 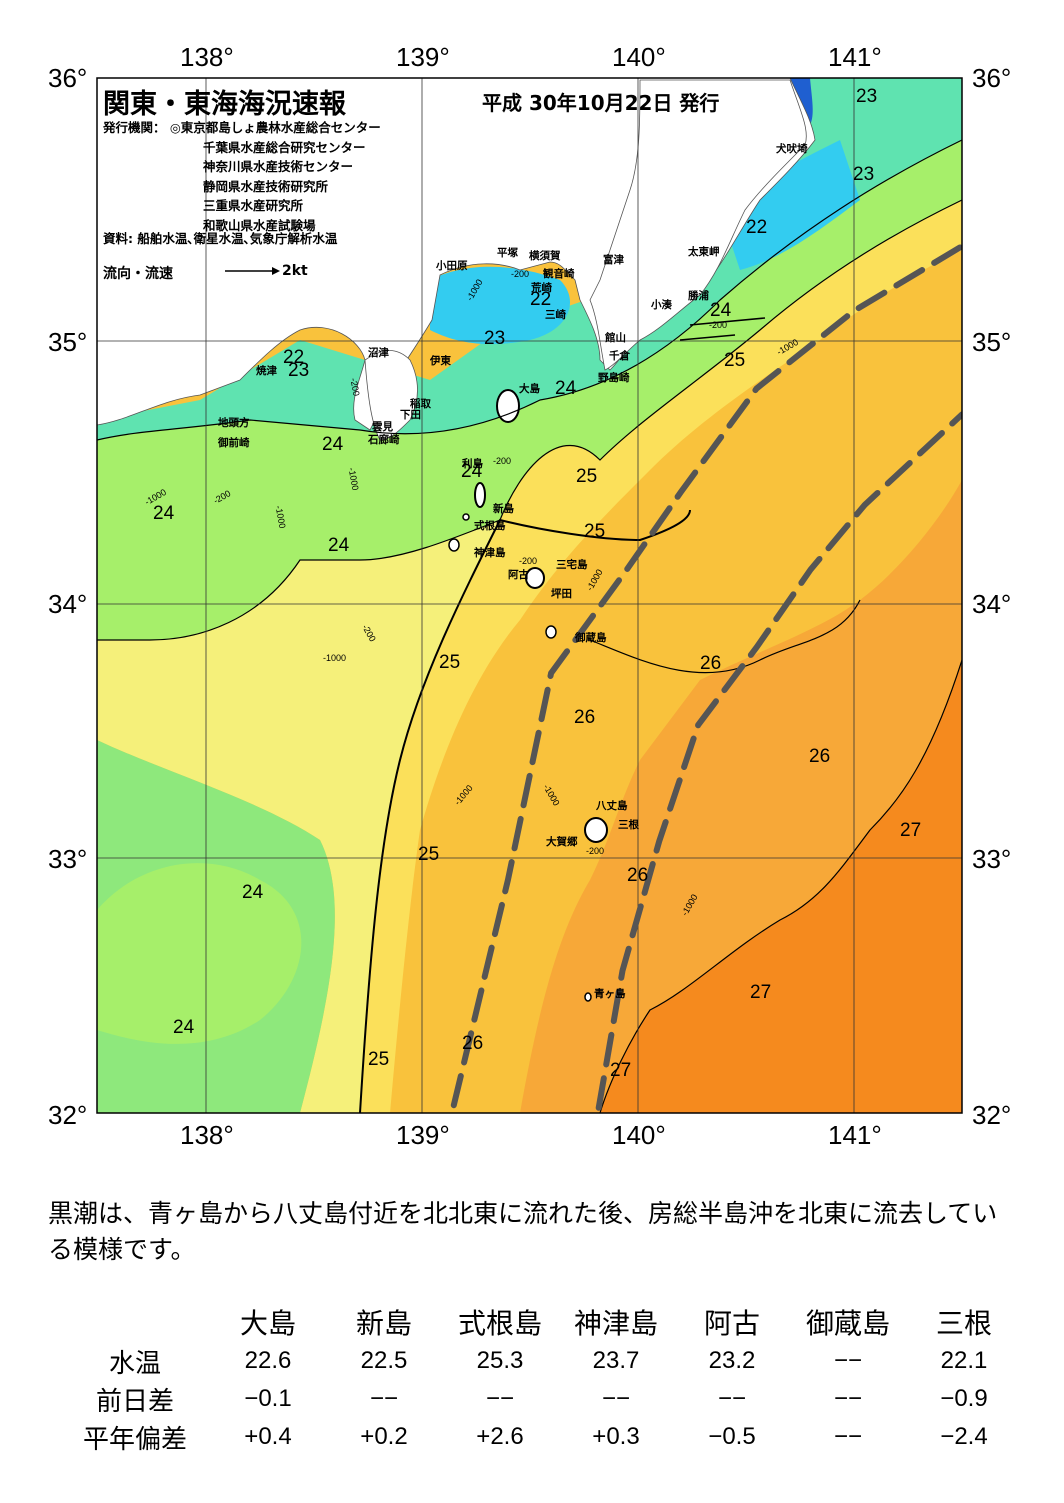 I want to click on land-izu, so click(x=391, y=395).